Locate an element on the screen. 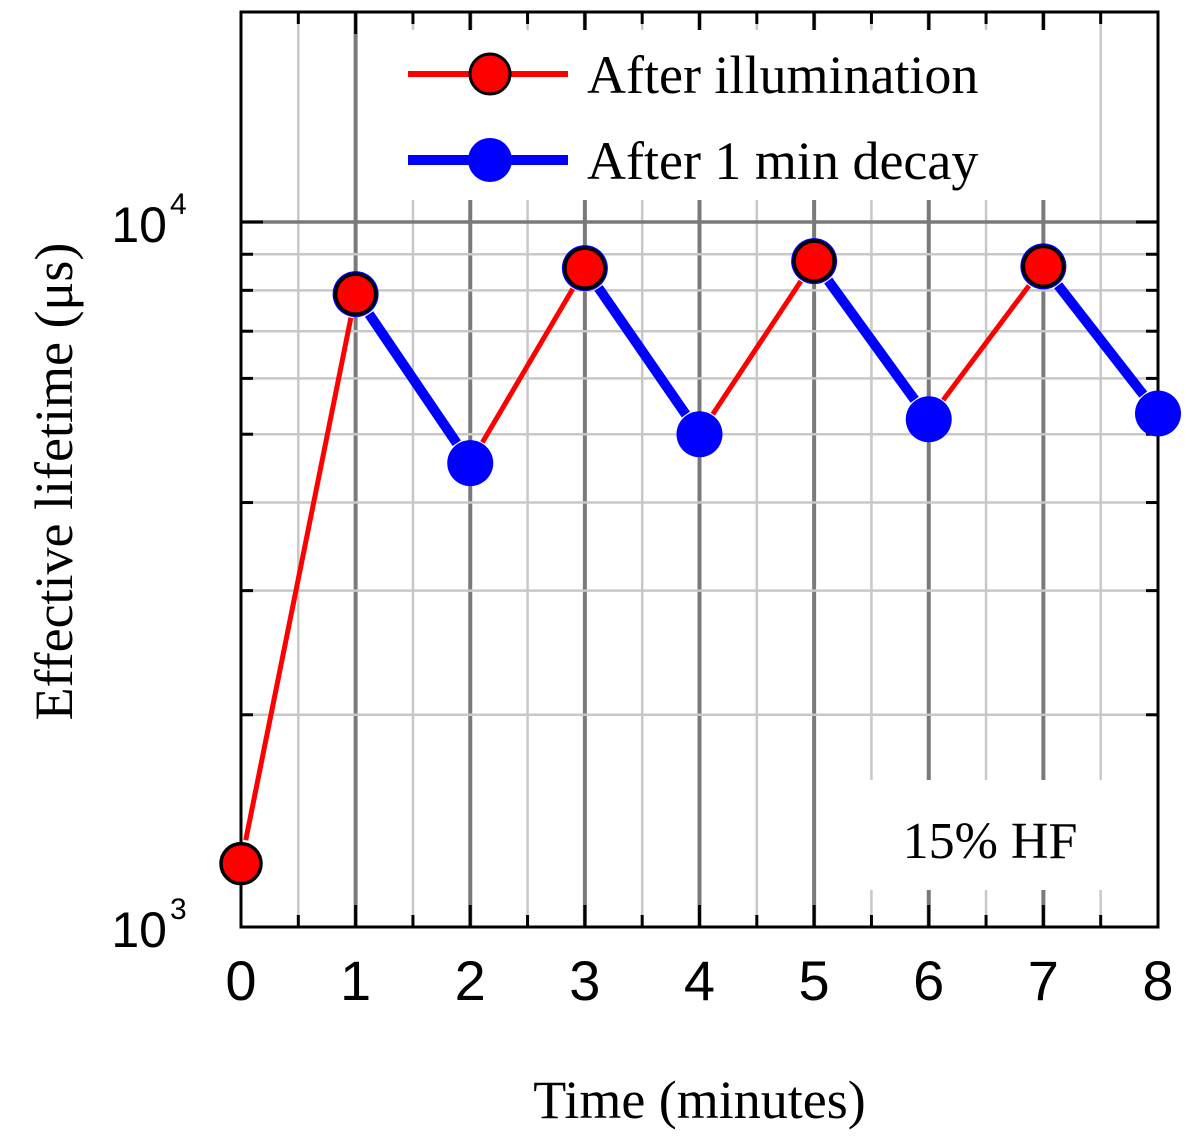  x-tick-label: 4 is located at coordinates (699, 980).